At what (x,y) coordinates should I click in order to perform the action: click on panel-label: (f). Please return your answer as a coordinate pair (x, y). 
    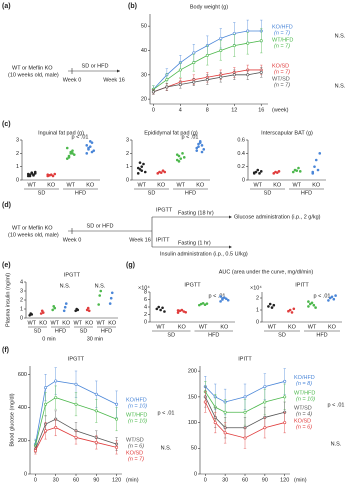
    Looking at the image, I should click on (5, 350).